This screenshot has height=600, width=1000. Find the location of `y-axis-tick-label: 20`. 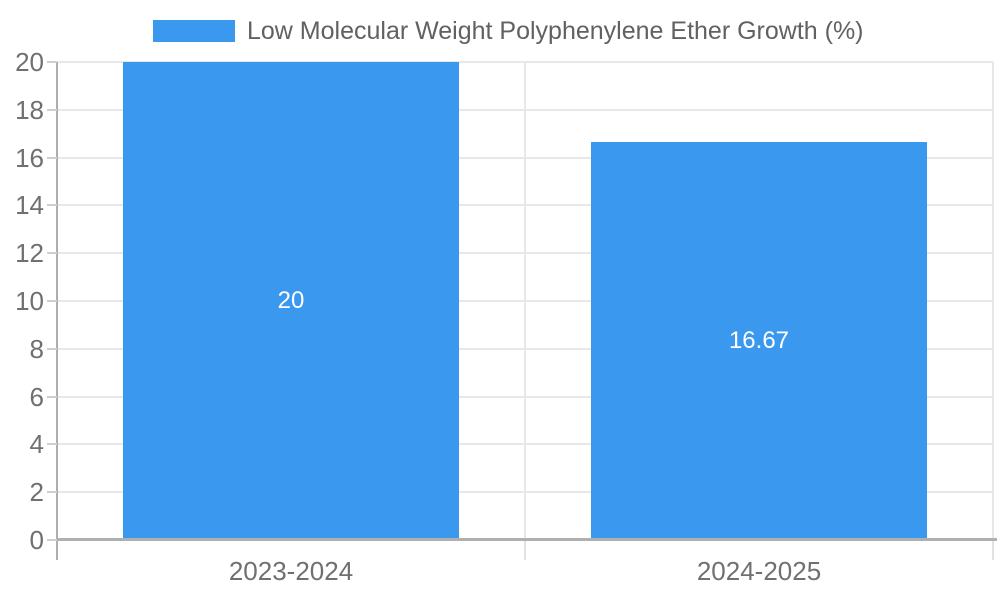

y-axis-tick-label: 20 is located at coordinates (29, 62).